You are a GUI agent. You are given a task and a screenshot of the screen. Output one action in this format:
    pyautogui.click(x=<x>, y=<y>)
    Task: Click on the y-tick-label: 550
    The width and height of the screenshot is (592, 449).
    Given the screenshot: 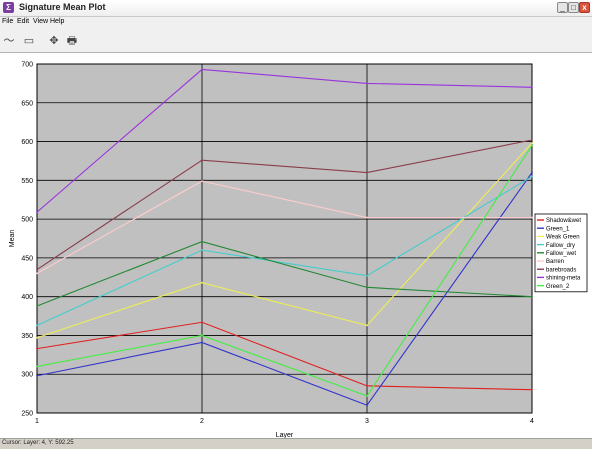 What is the action you would take?
    pyautogui.click(x=27, y=181)
    